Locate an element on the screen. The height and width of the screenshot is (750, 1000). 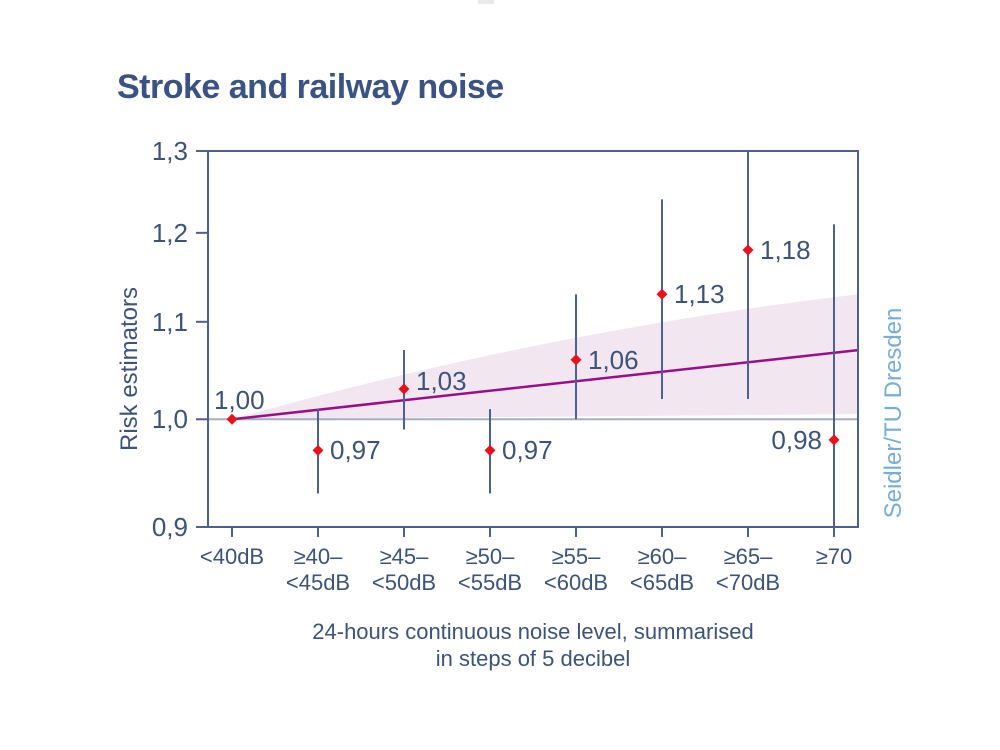
y-tick-label: 1,1 is located at coordinates (169, 321).